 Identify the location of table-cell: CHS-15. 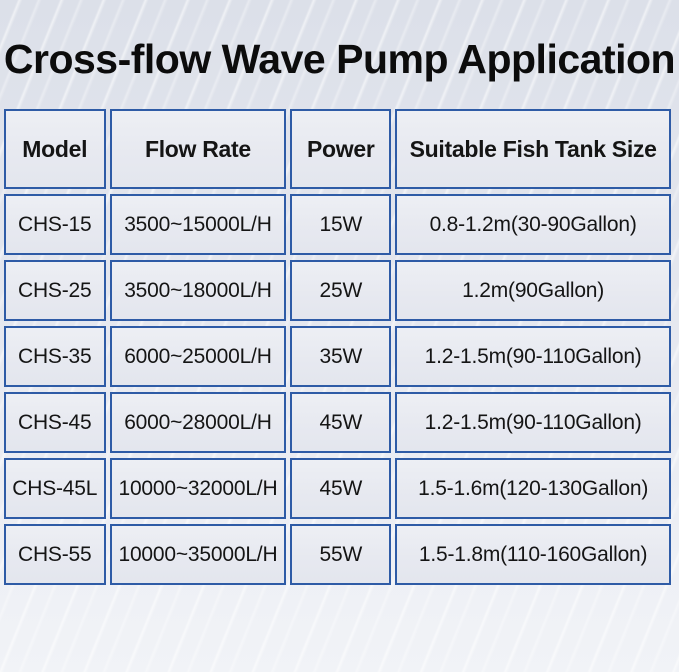
(55, 224).